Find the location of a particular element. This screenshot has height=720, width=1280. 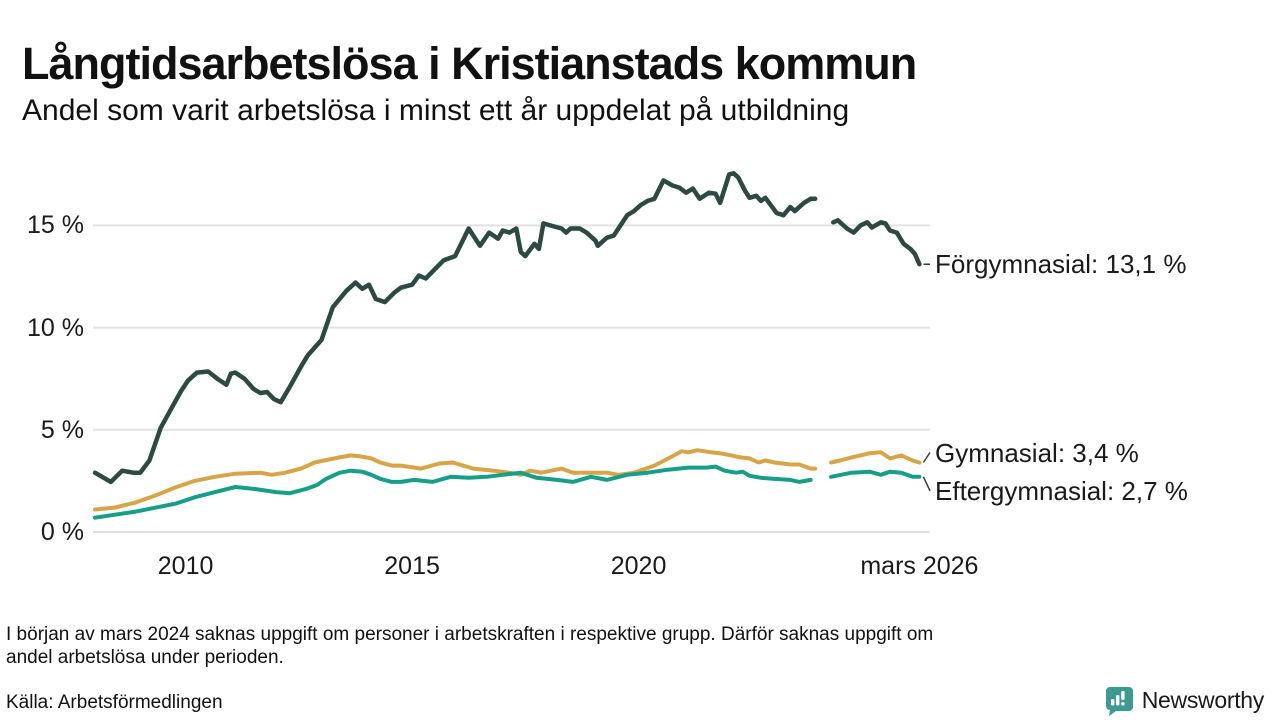

y-tick-label: 10 % is located at coordinates (55, 327).